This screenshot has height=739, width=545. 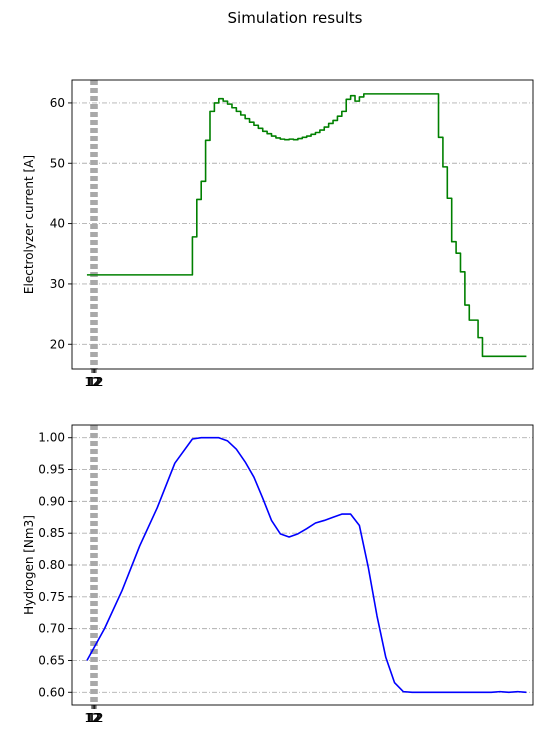 I want to click on y-tick-label: 20, so click(x=57, y=344).